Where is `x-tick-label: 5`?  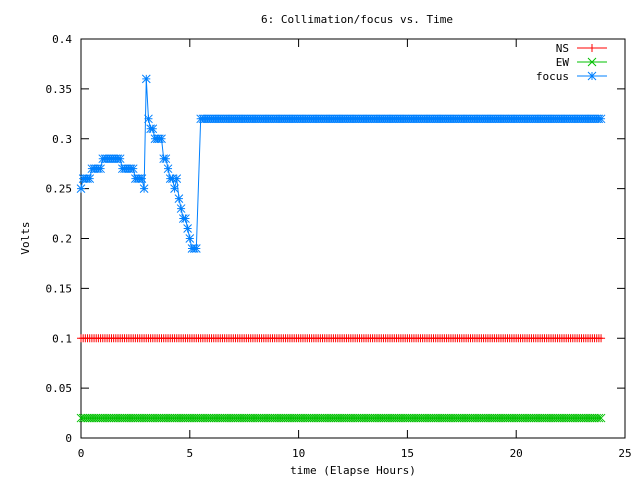
x-tick-label: 5 is located at coordinates (189, 453).